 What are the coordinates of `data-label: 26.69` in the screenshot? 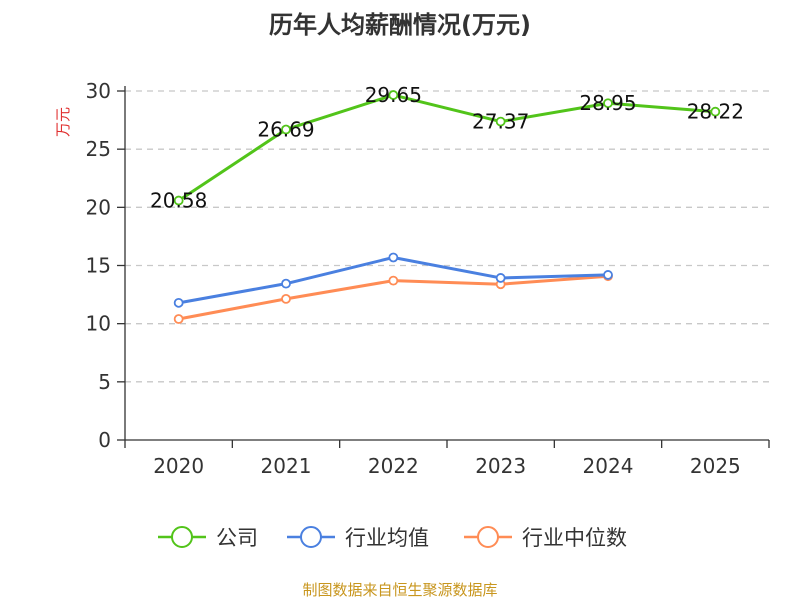 It's located at (285, 130).